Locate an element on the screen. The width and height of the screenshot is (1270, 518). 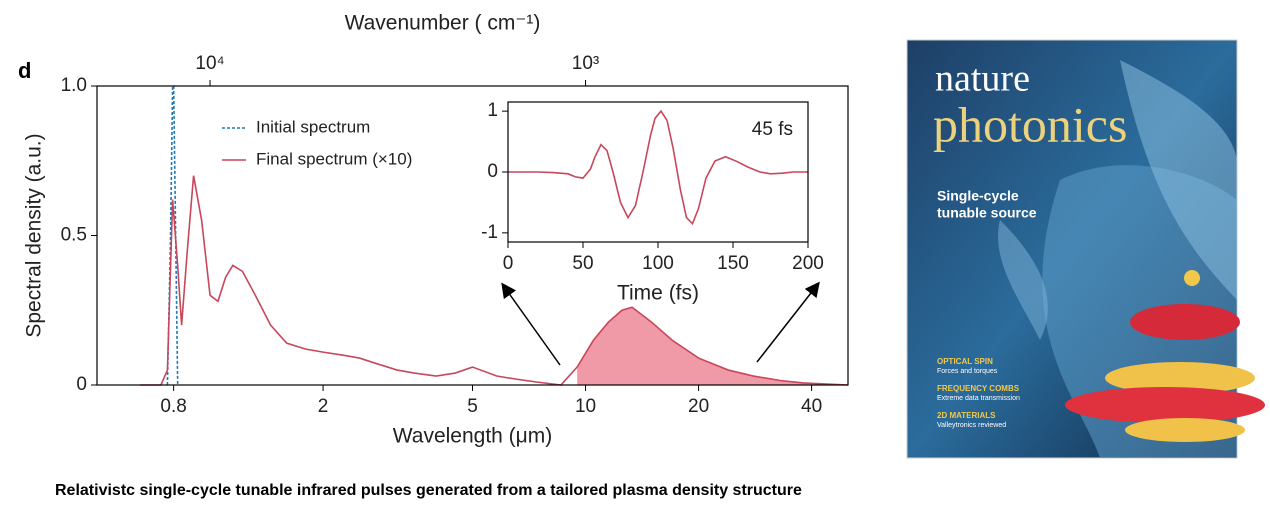
y-tick-label: 1.0 is located at coordinates (74, 85).